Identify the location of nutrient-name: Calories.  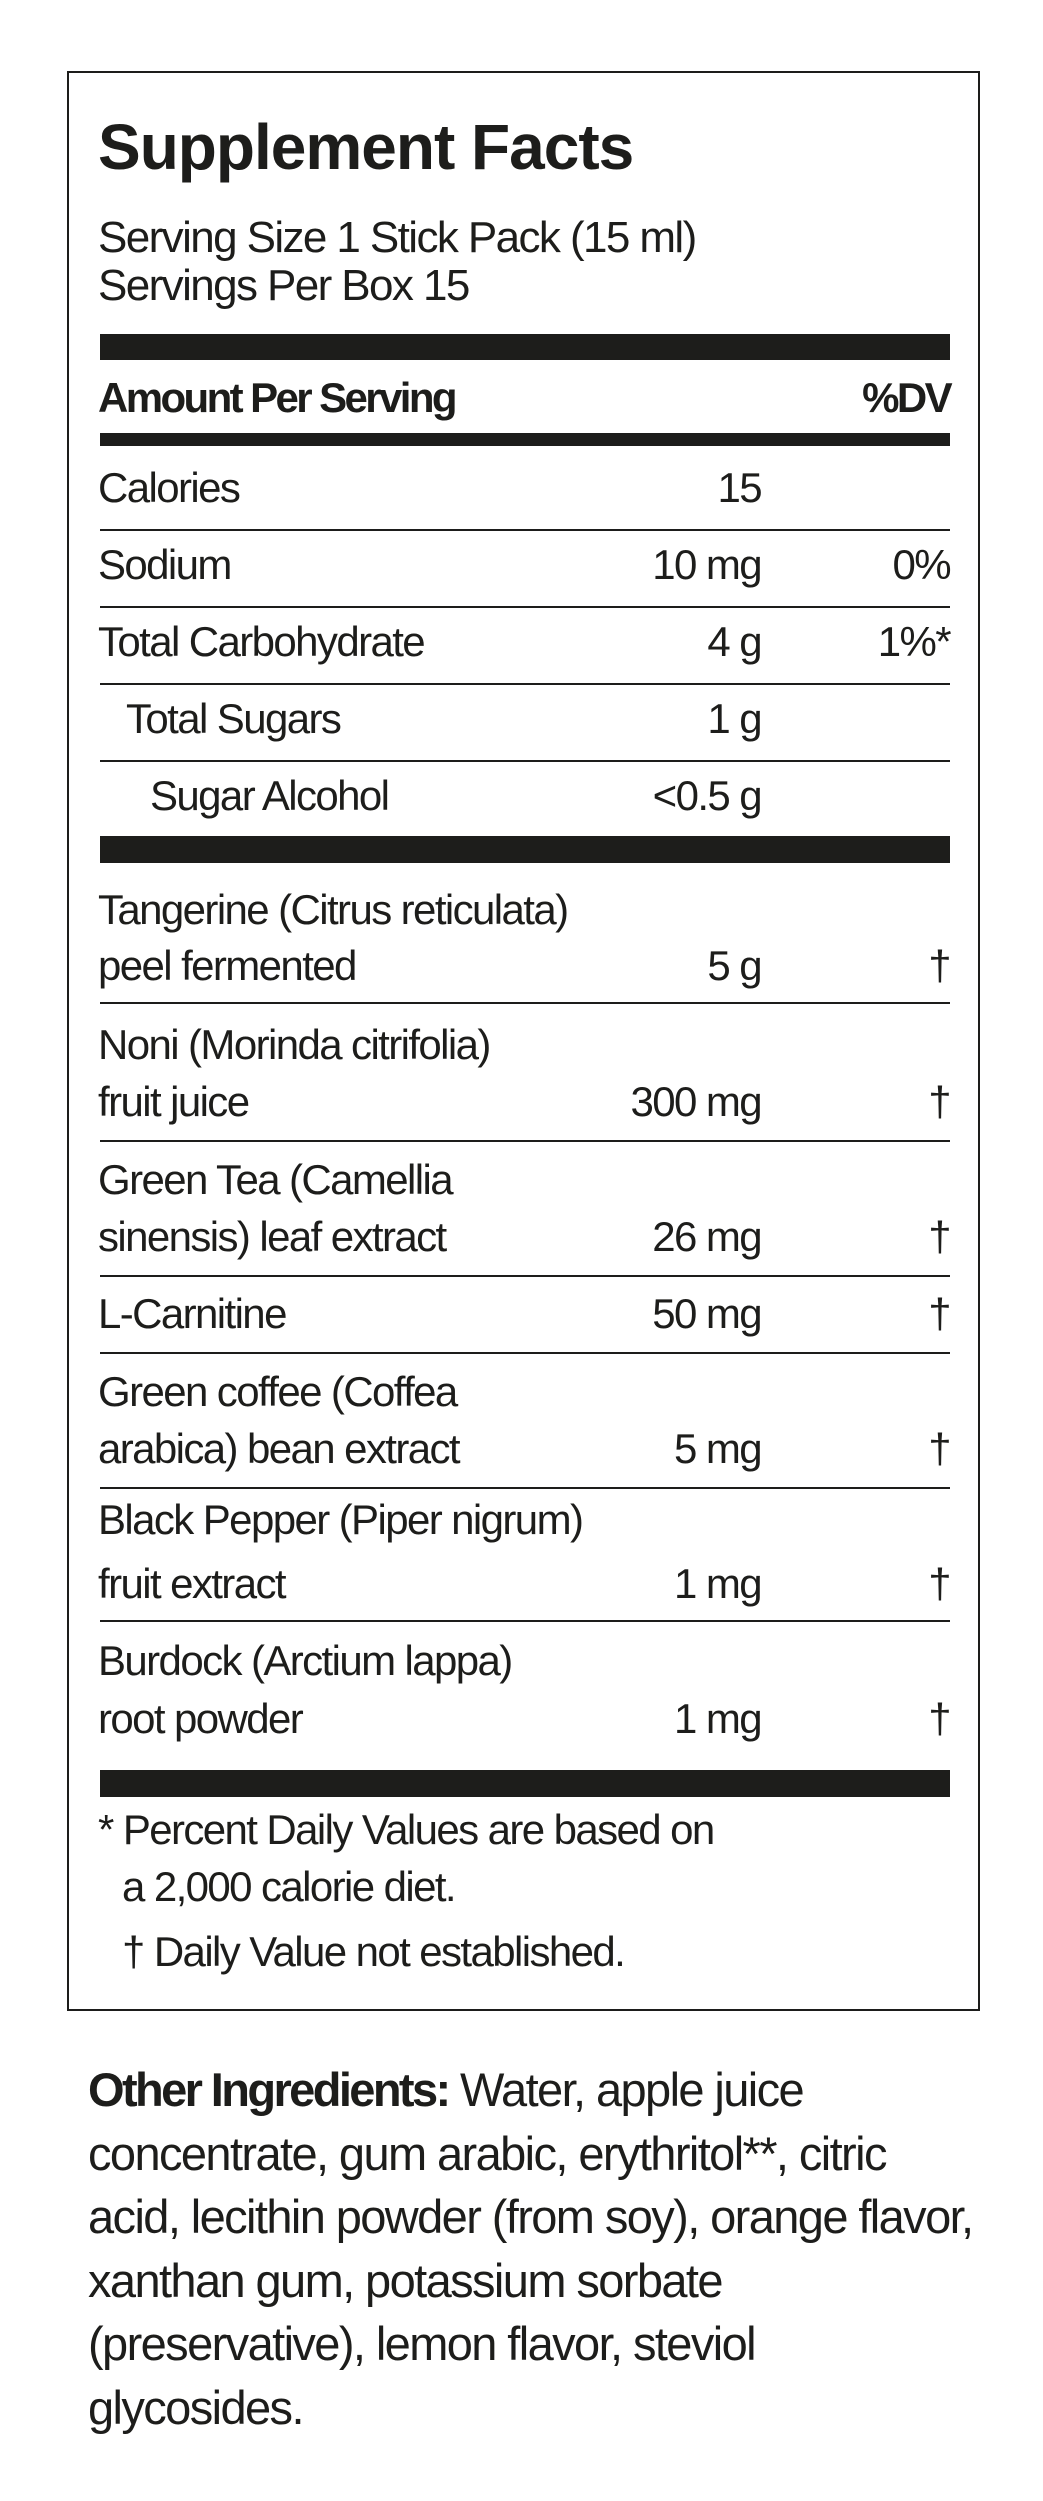
(169, 487).